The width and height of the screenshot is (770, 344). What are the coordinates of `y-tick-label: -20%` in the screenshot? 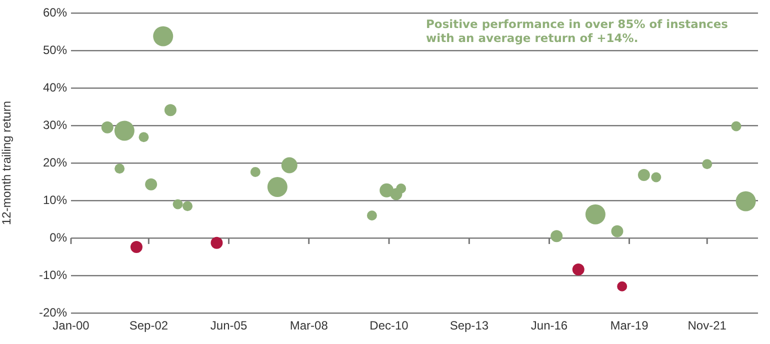 It's located at (53, 312).